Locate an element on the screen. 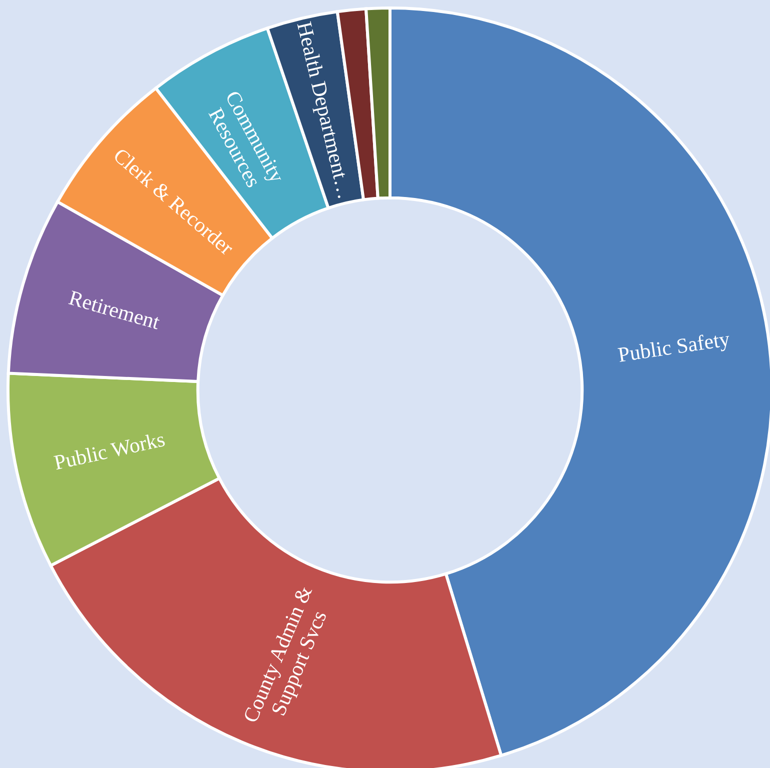  slice-label: Public Safety is located at coordinates (674, 346).